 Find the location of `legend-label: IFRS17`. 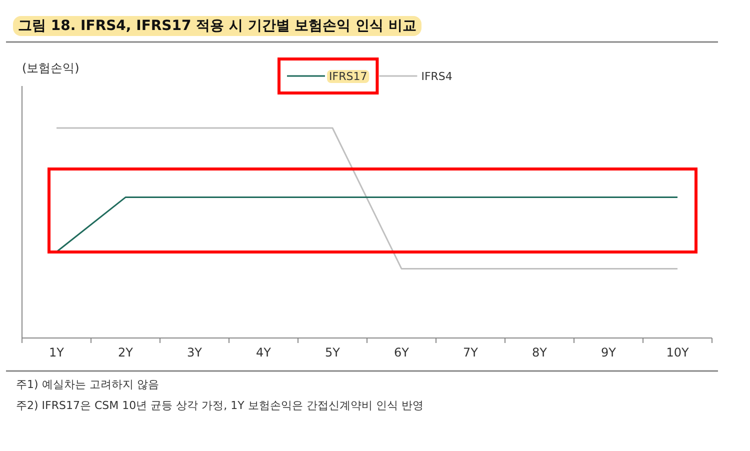

legend-label: IFRS17 is located at coordinates (348, 76).